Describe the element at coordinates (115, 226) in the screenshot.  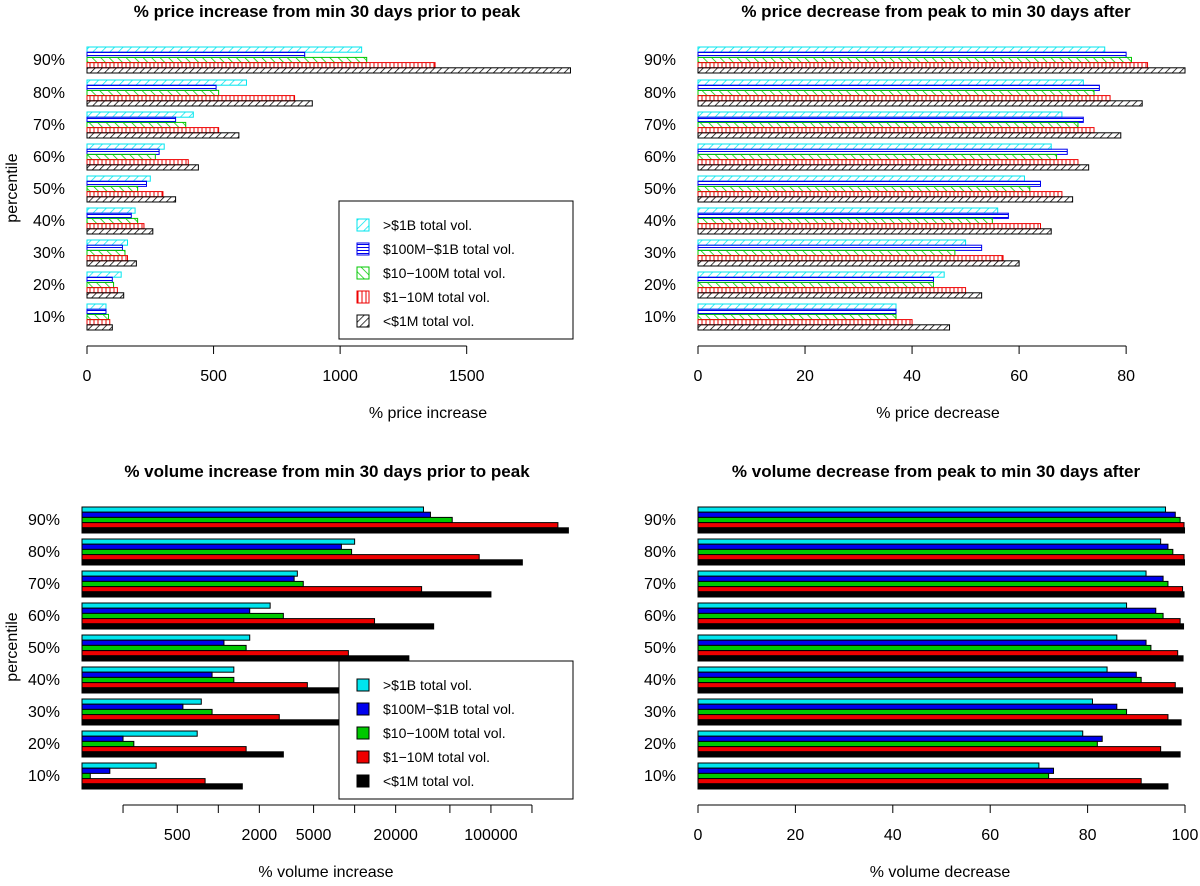
I see `bar-40pct-1-10m` at that location.